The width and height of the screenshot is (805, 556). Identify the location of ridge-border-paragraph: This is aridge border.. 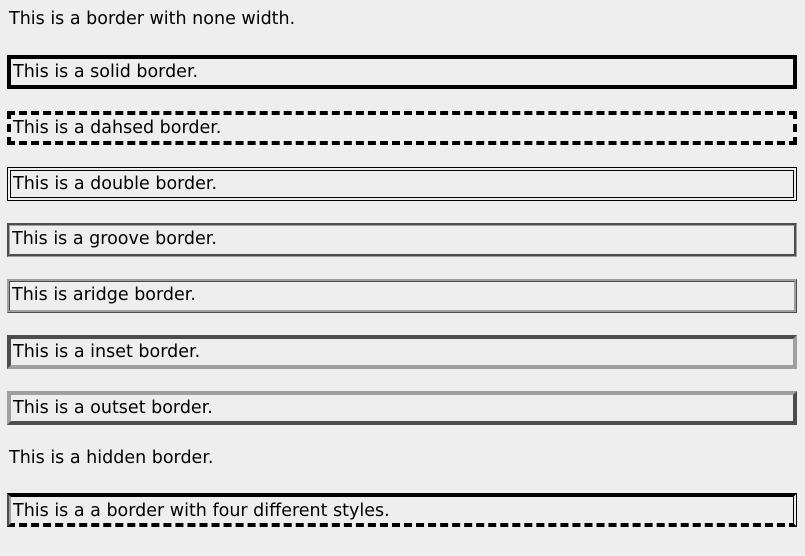
(402, 296).